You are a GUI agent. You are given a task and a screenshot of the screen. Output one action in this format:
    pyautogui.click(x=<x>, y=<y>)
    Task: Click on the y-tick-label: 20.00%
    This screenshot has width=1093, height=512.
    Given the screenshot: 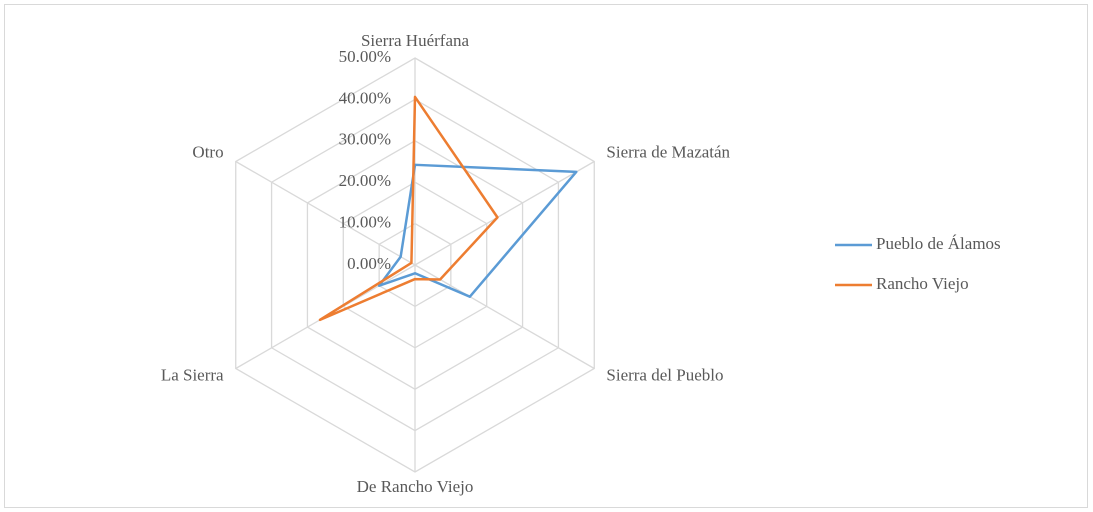 What is the action you would take?
    pyautogui.click(x=365, y=180)
    